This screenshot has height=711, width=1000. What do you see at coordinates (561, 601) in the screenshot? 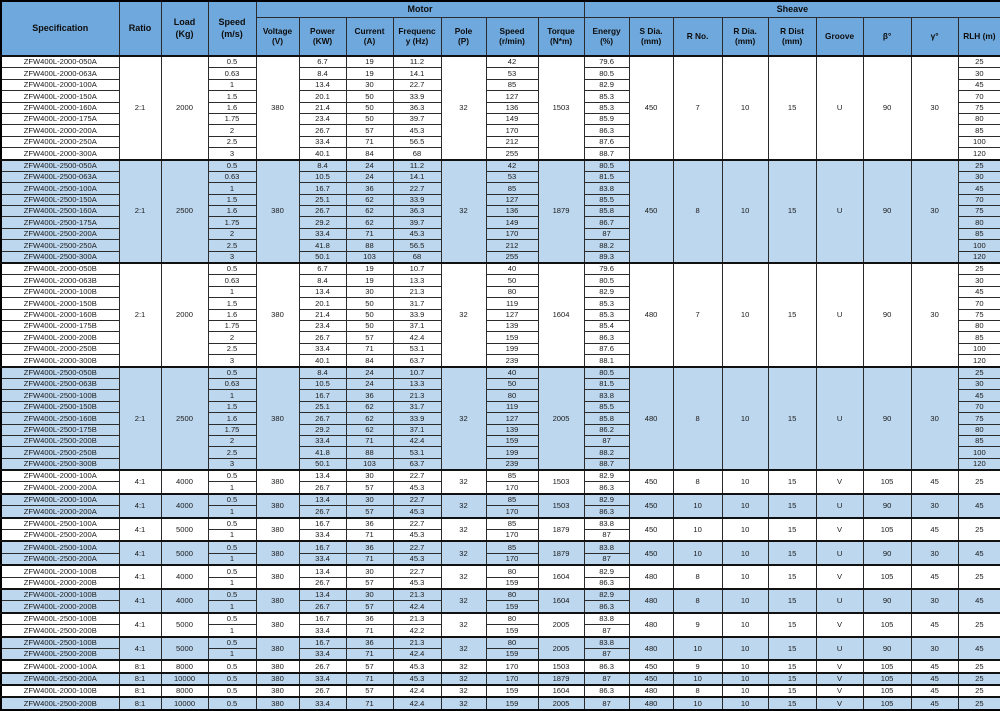
I see `cell-torque: 1604` at bounding box center [561, 601].